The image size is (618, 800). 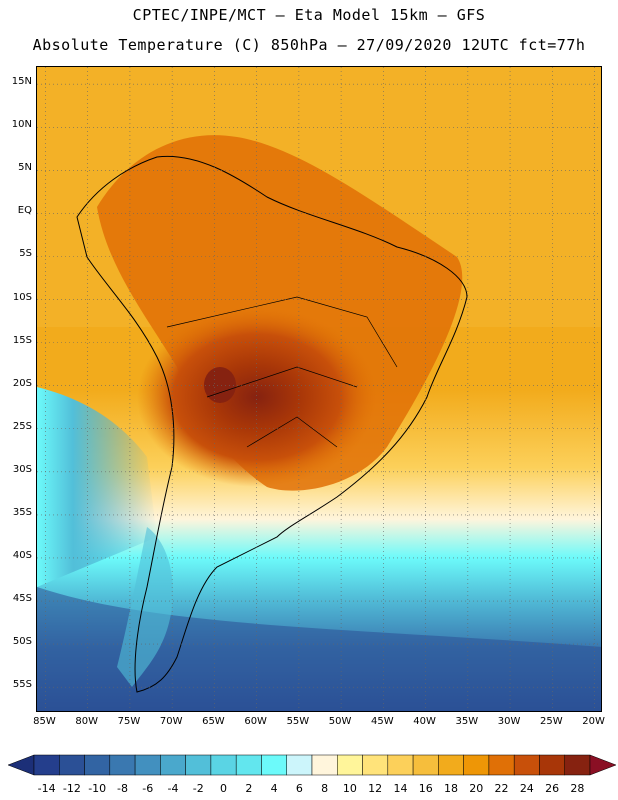 I want to click on colorbar-label: 20, so click(x=476, y=788).